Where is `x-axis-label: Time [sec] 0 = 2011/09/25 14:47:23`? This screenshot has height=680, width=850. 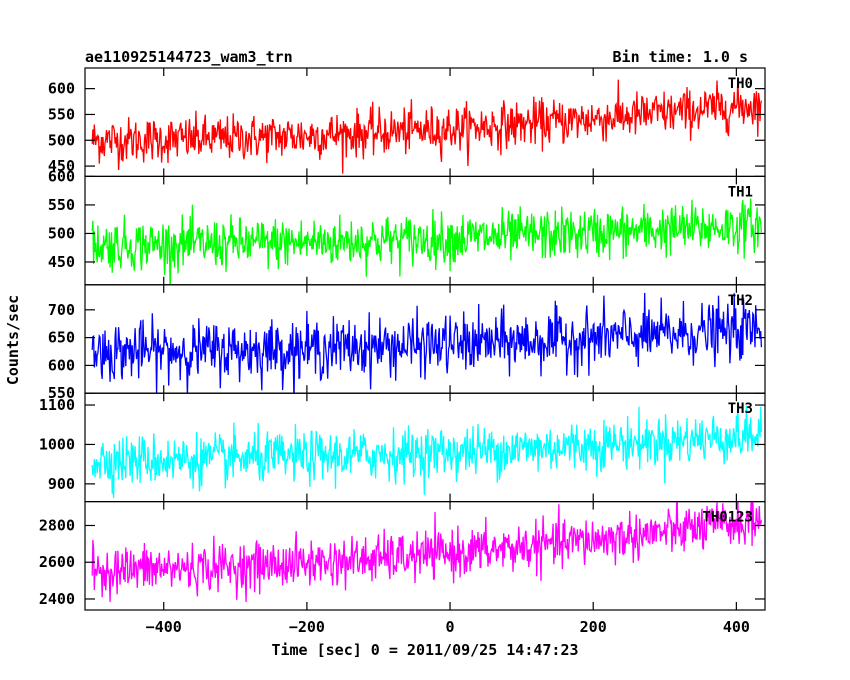 x-axis-label: Time [sec] 0 = 2011/09/25 14:47:23 is located at coordinates (424, 650).